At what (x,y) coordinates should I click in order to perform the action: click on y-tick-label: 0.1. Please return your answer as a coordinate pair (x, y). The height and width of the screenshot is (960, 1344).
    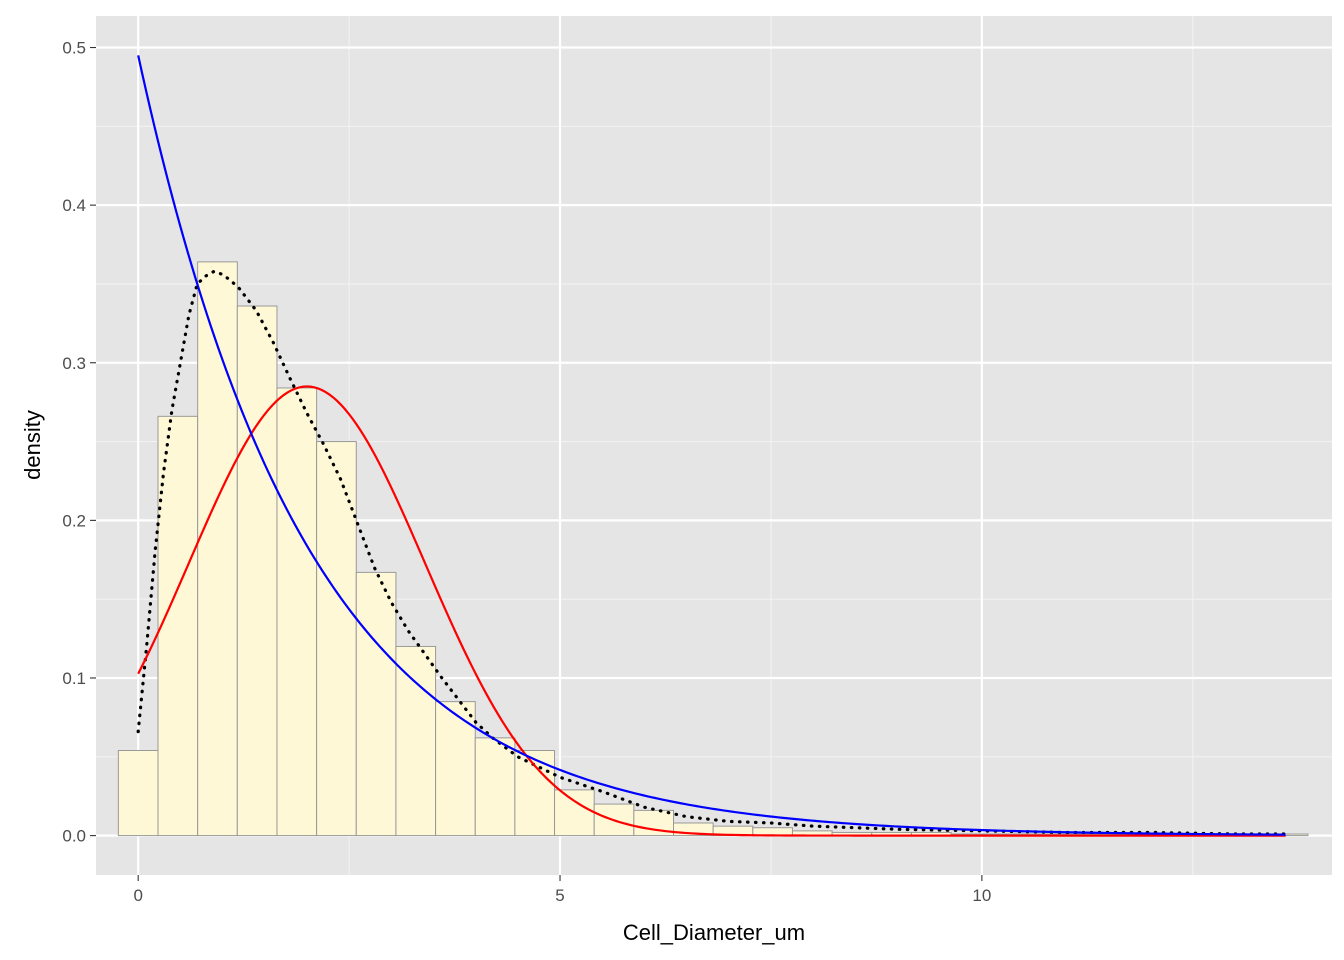
    Looking at the image, I should click on (74, 678).